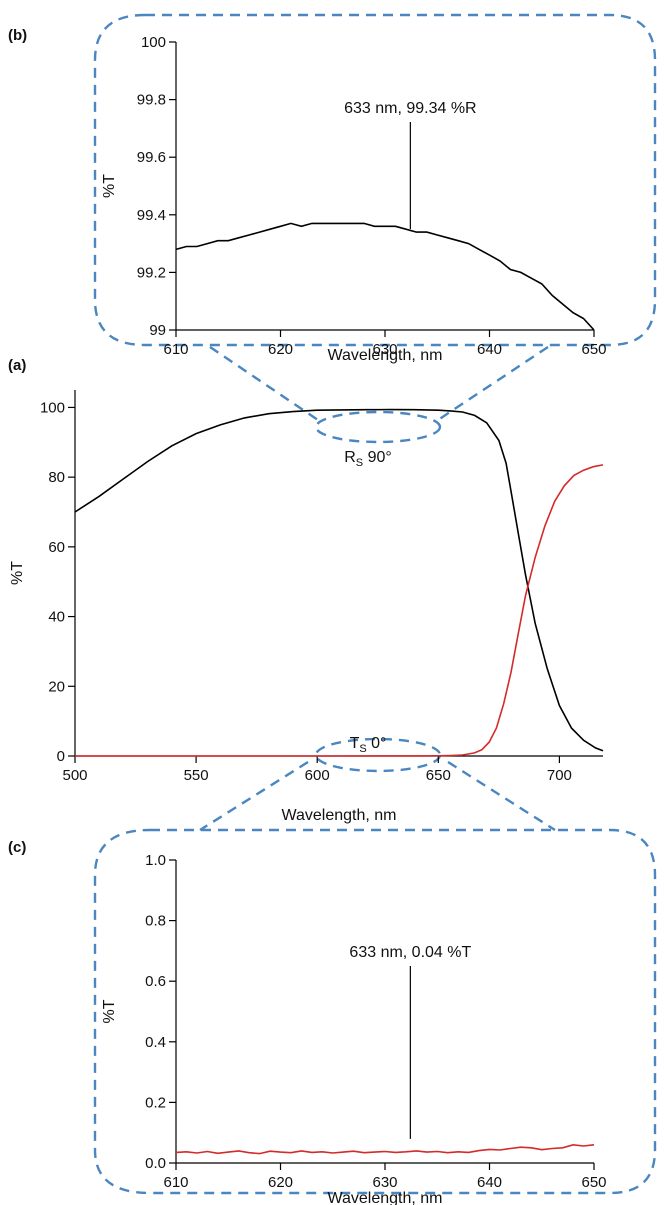 This screenshot has height=1205, width=665. What do you see at coordinates (155, 1042) in the screenshot?
I see `y-tick-label: 0.4` at bounding box center [155, 1042].